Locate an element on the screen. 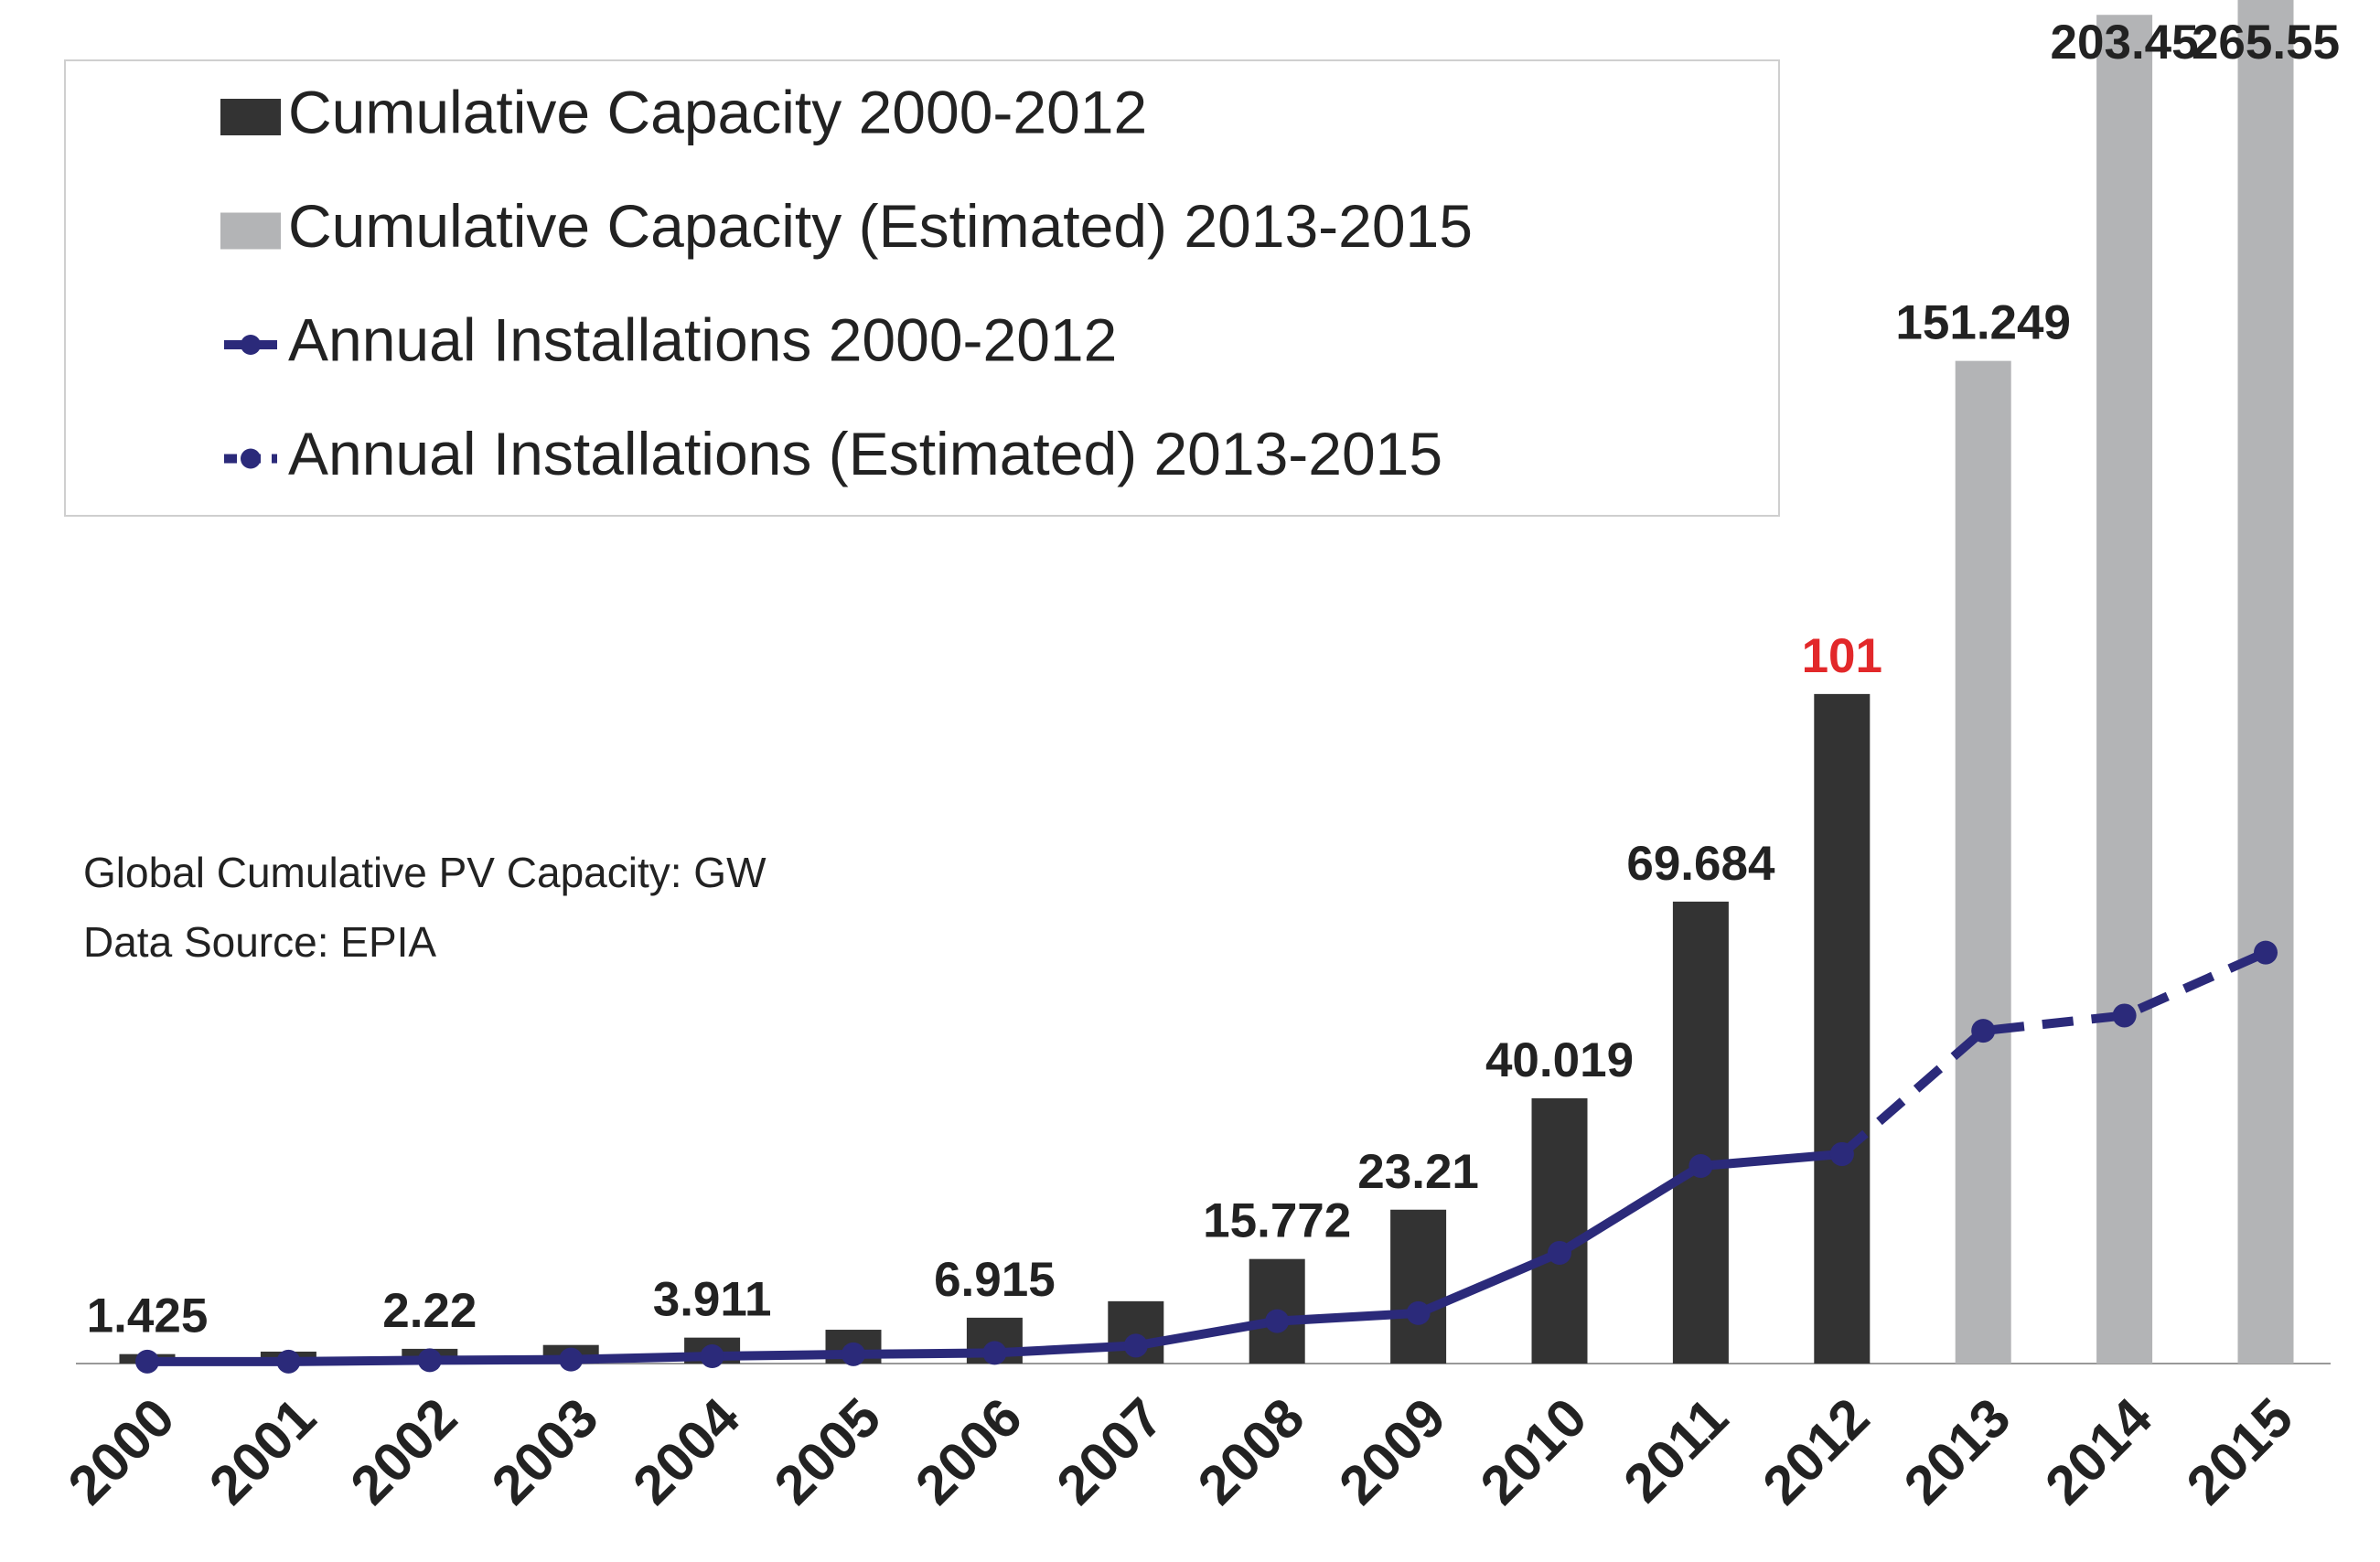  data-label: 3.911 is located at coordinates (712, 1300).